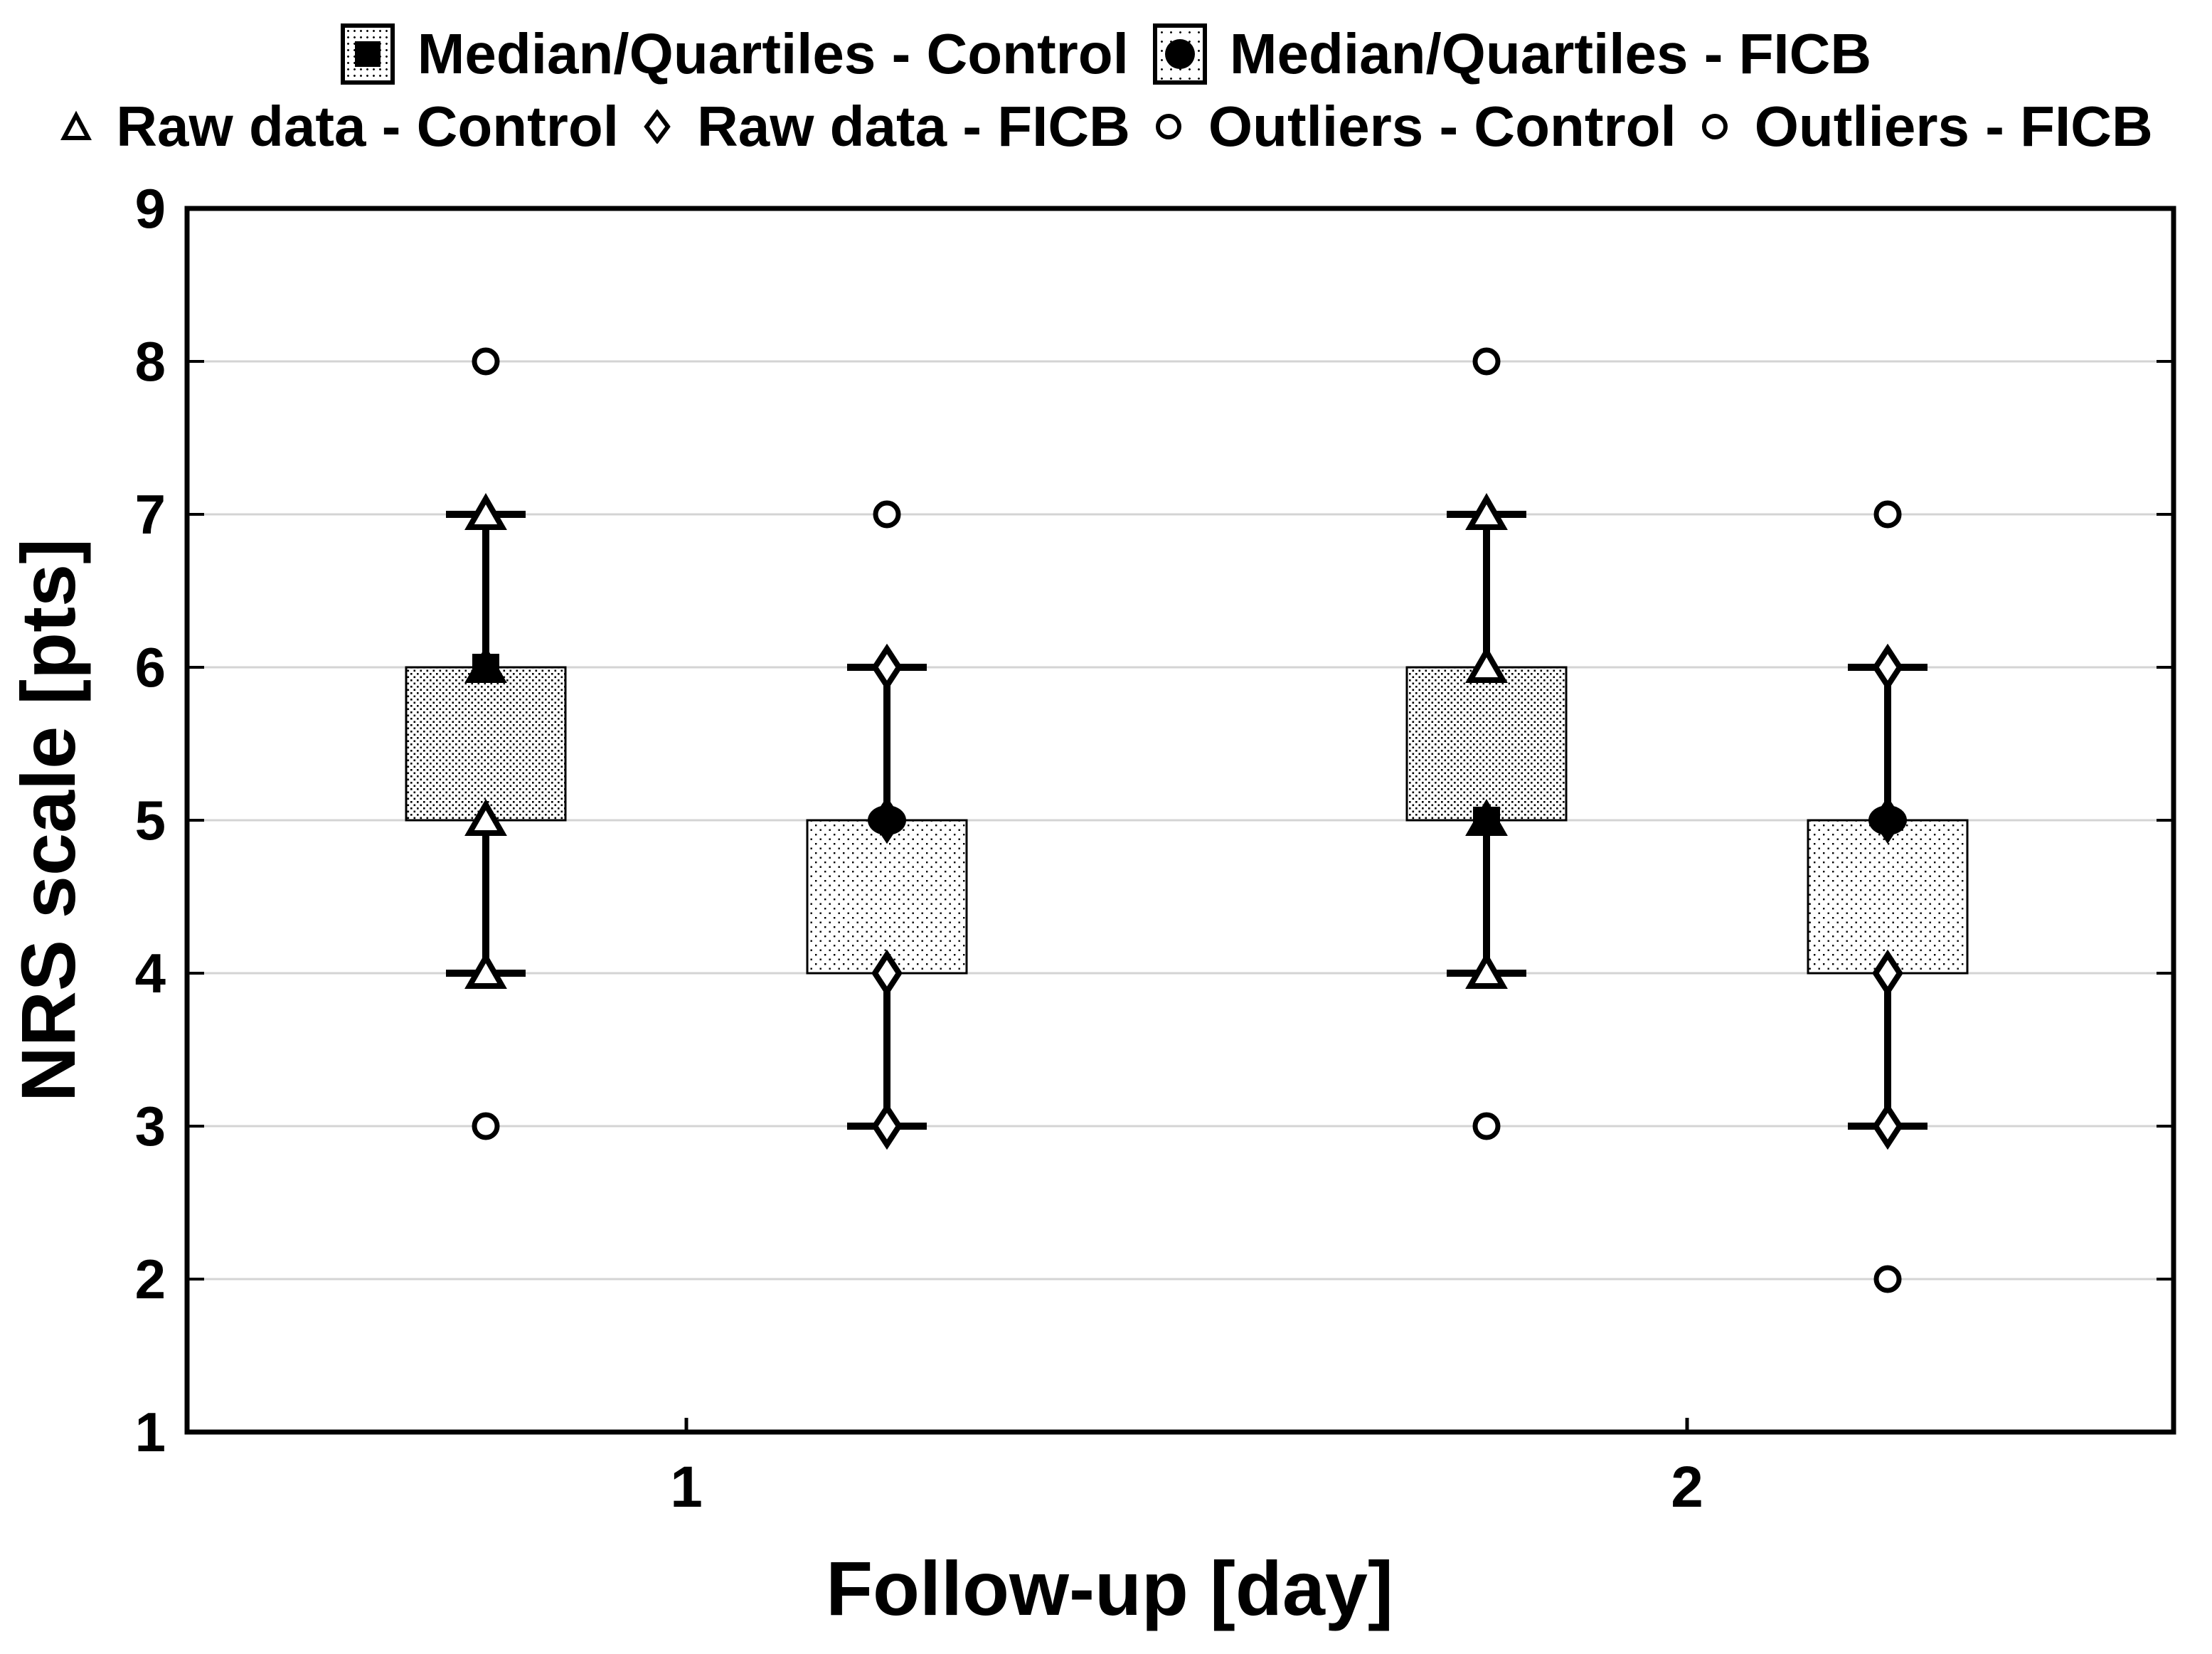 The image size is (2212, 1654). I want to click on boxplot-control-day1, so click(486, 743).